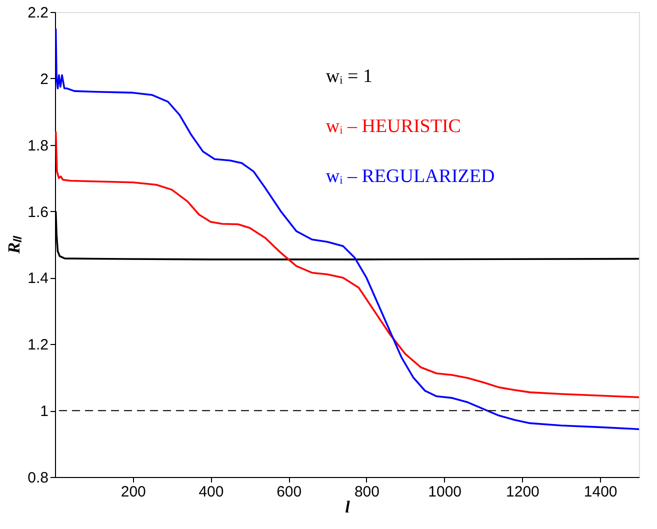 Image resolution: width=657 pixels, height=529 pixels. I want to click on x-tick-label: 1000, so click(445, 492).